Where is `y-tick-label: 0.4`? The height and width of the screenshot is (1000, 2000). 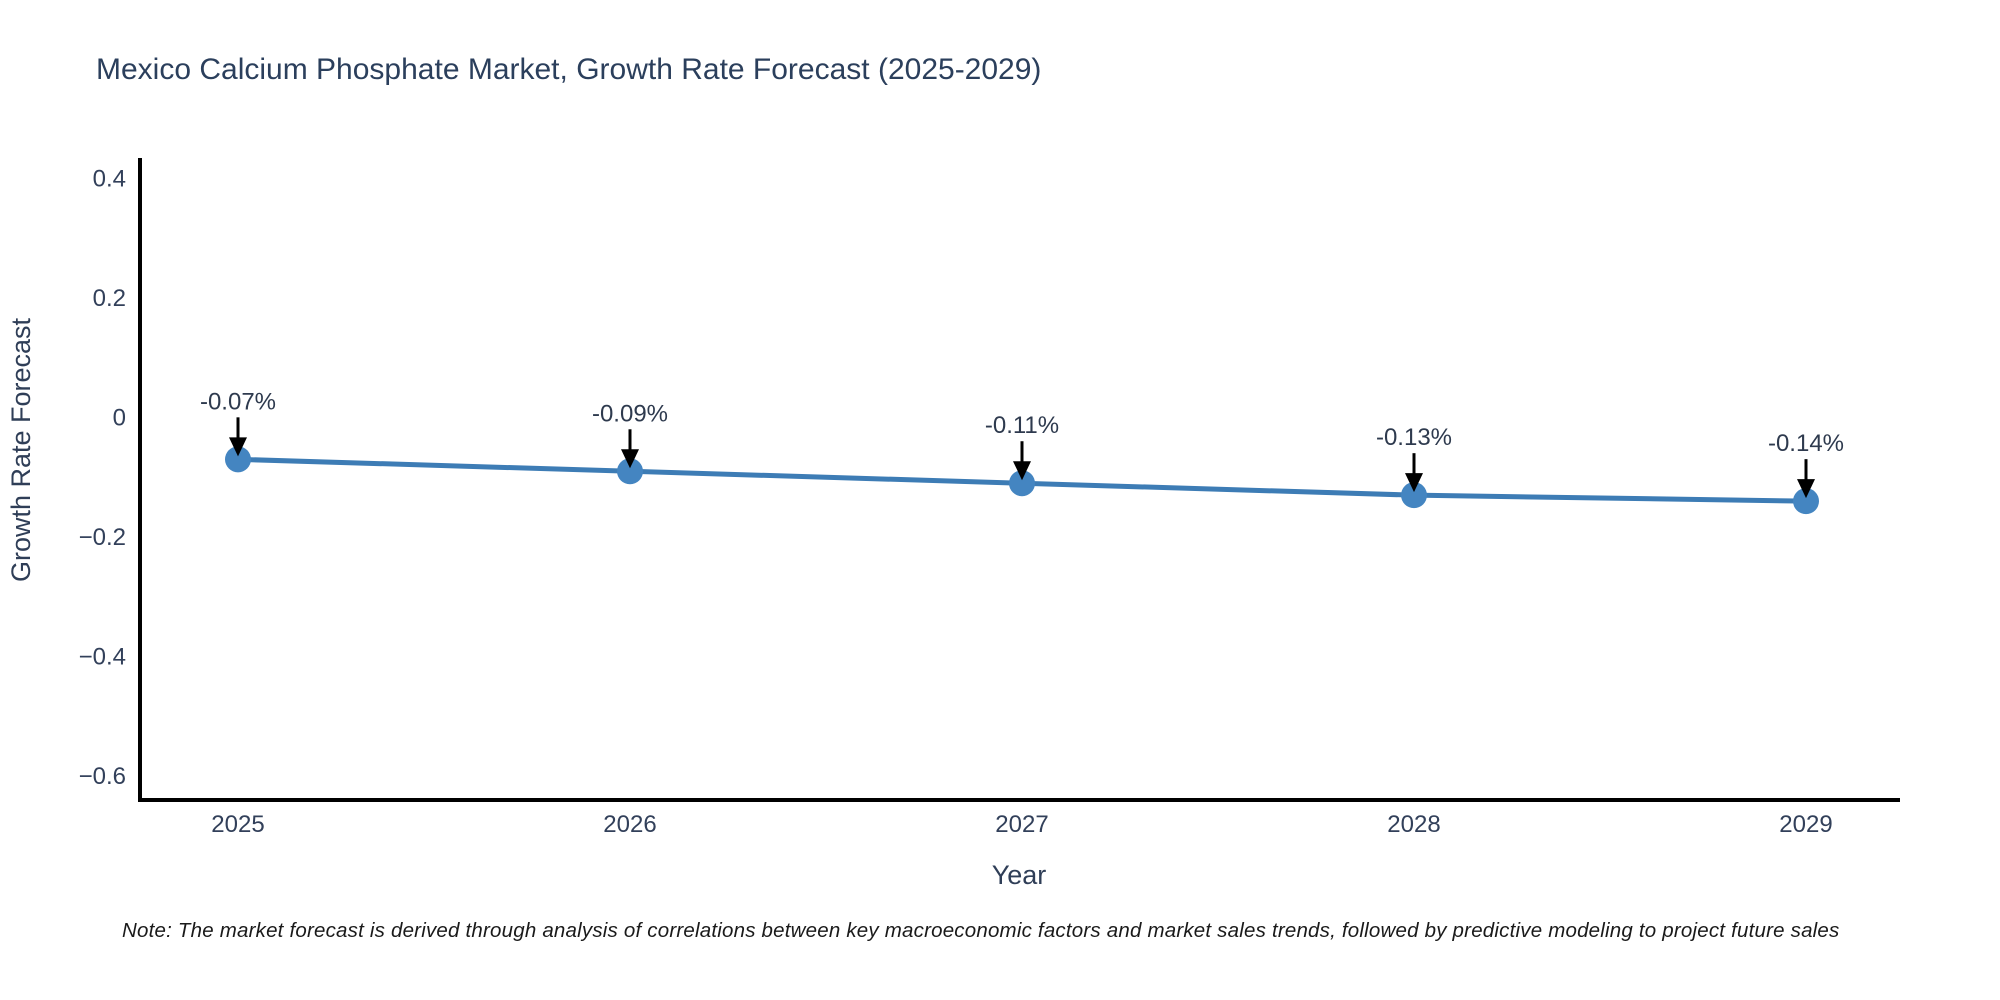 y-tick-label: 0.4 is located at coordinates (109, 179).